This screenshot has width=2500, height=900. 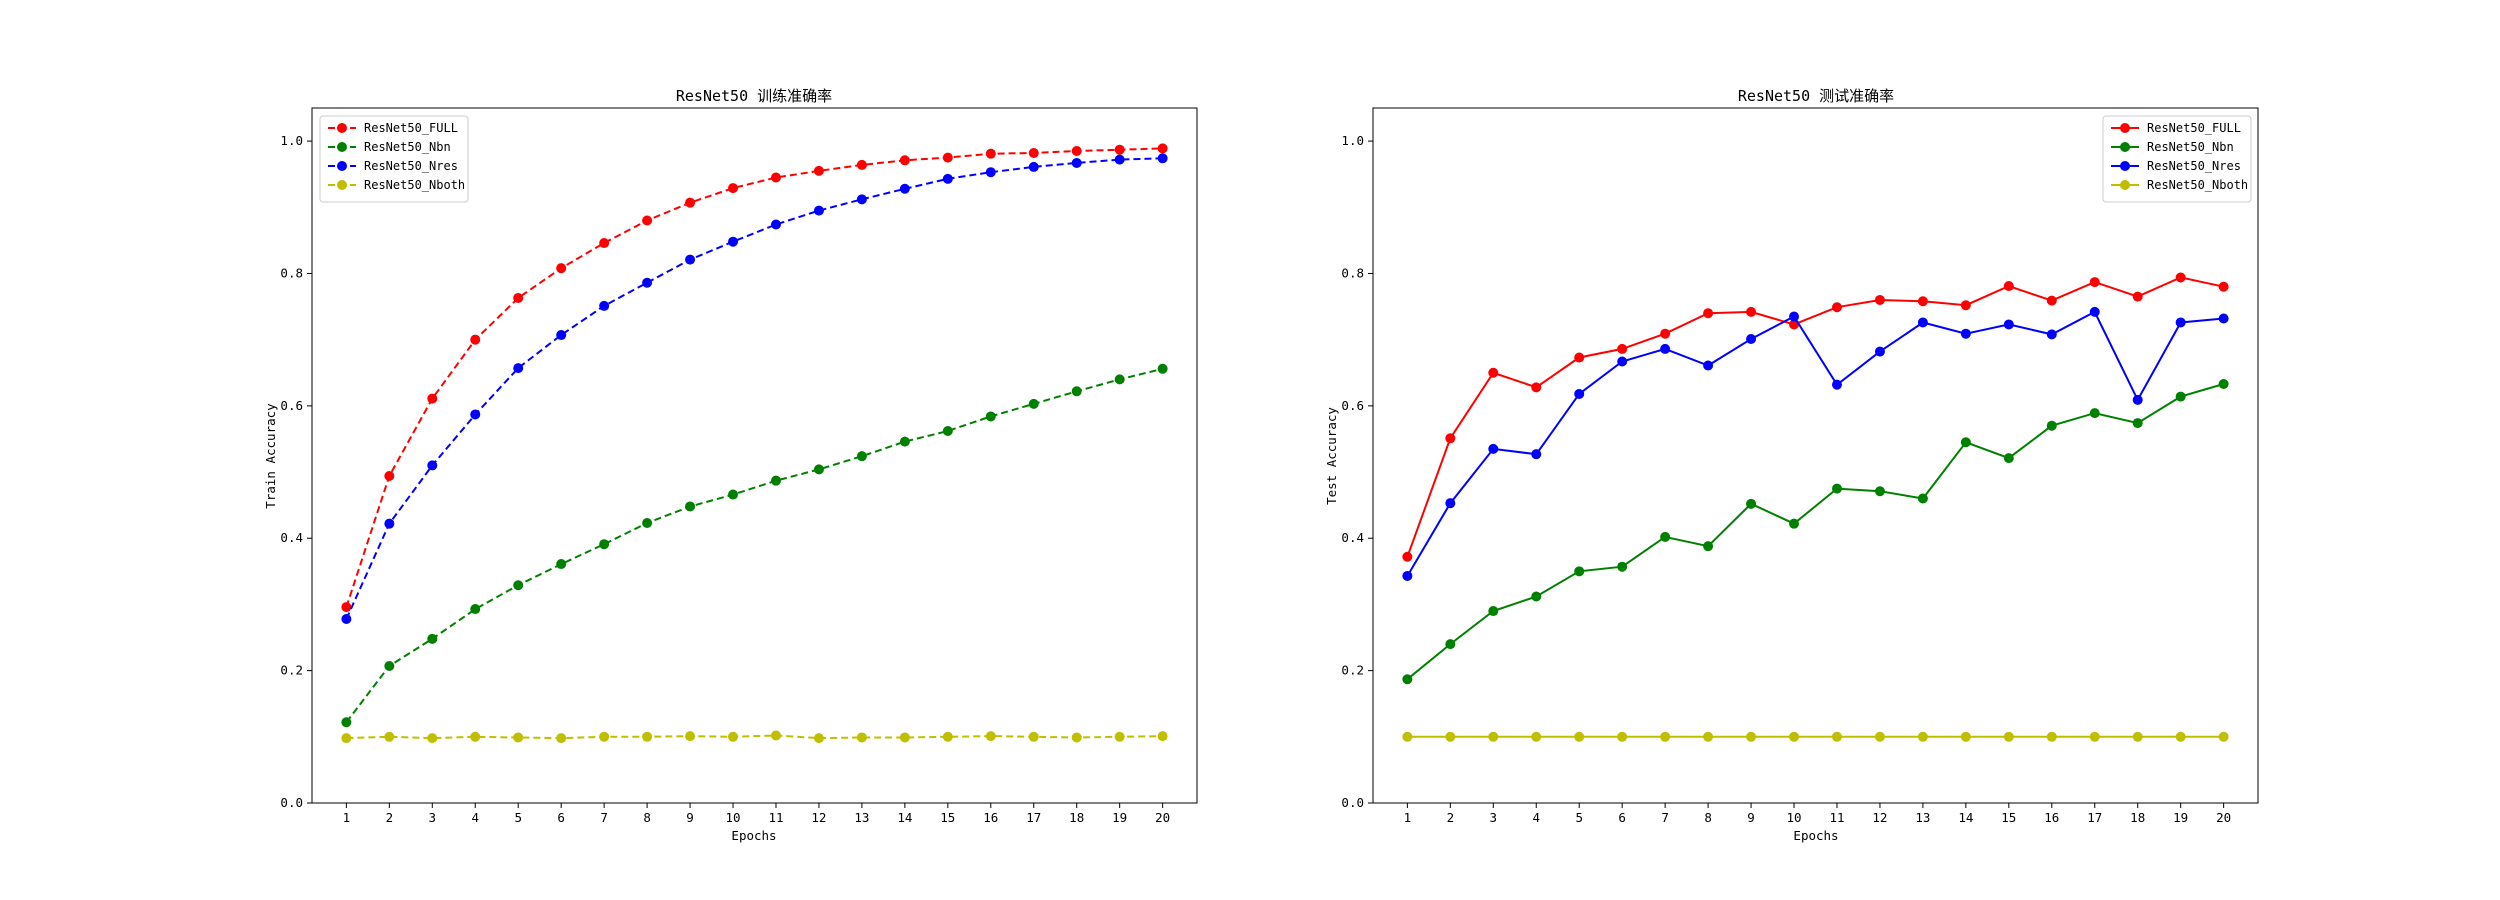 What do you see at coordinates (1665, 817) in the screenshot?
I see `x-tick-label: 7` at bounding box center [1665, 817].